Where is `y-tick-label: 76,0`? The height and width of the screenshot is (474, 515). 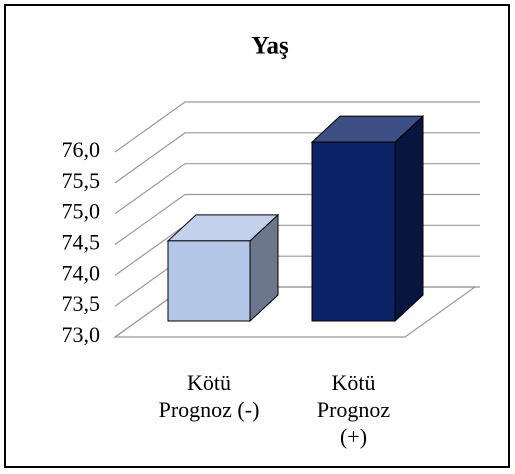
y-tick-label: 76,0 is located at coordinates (81, 149).